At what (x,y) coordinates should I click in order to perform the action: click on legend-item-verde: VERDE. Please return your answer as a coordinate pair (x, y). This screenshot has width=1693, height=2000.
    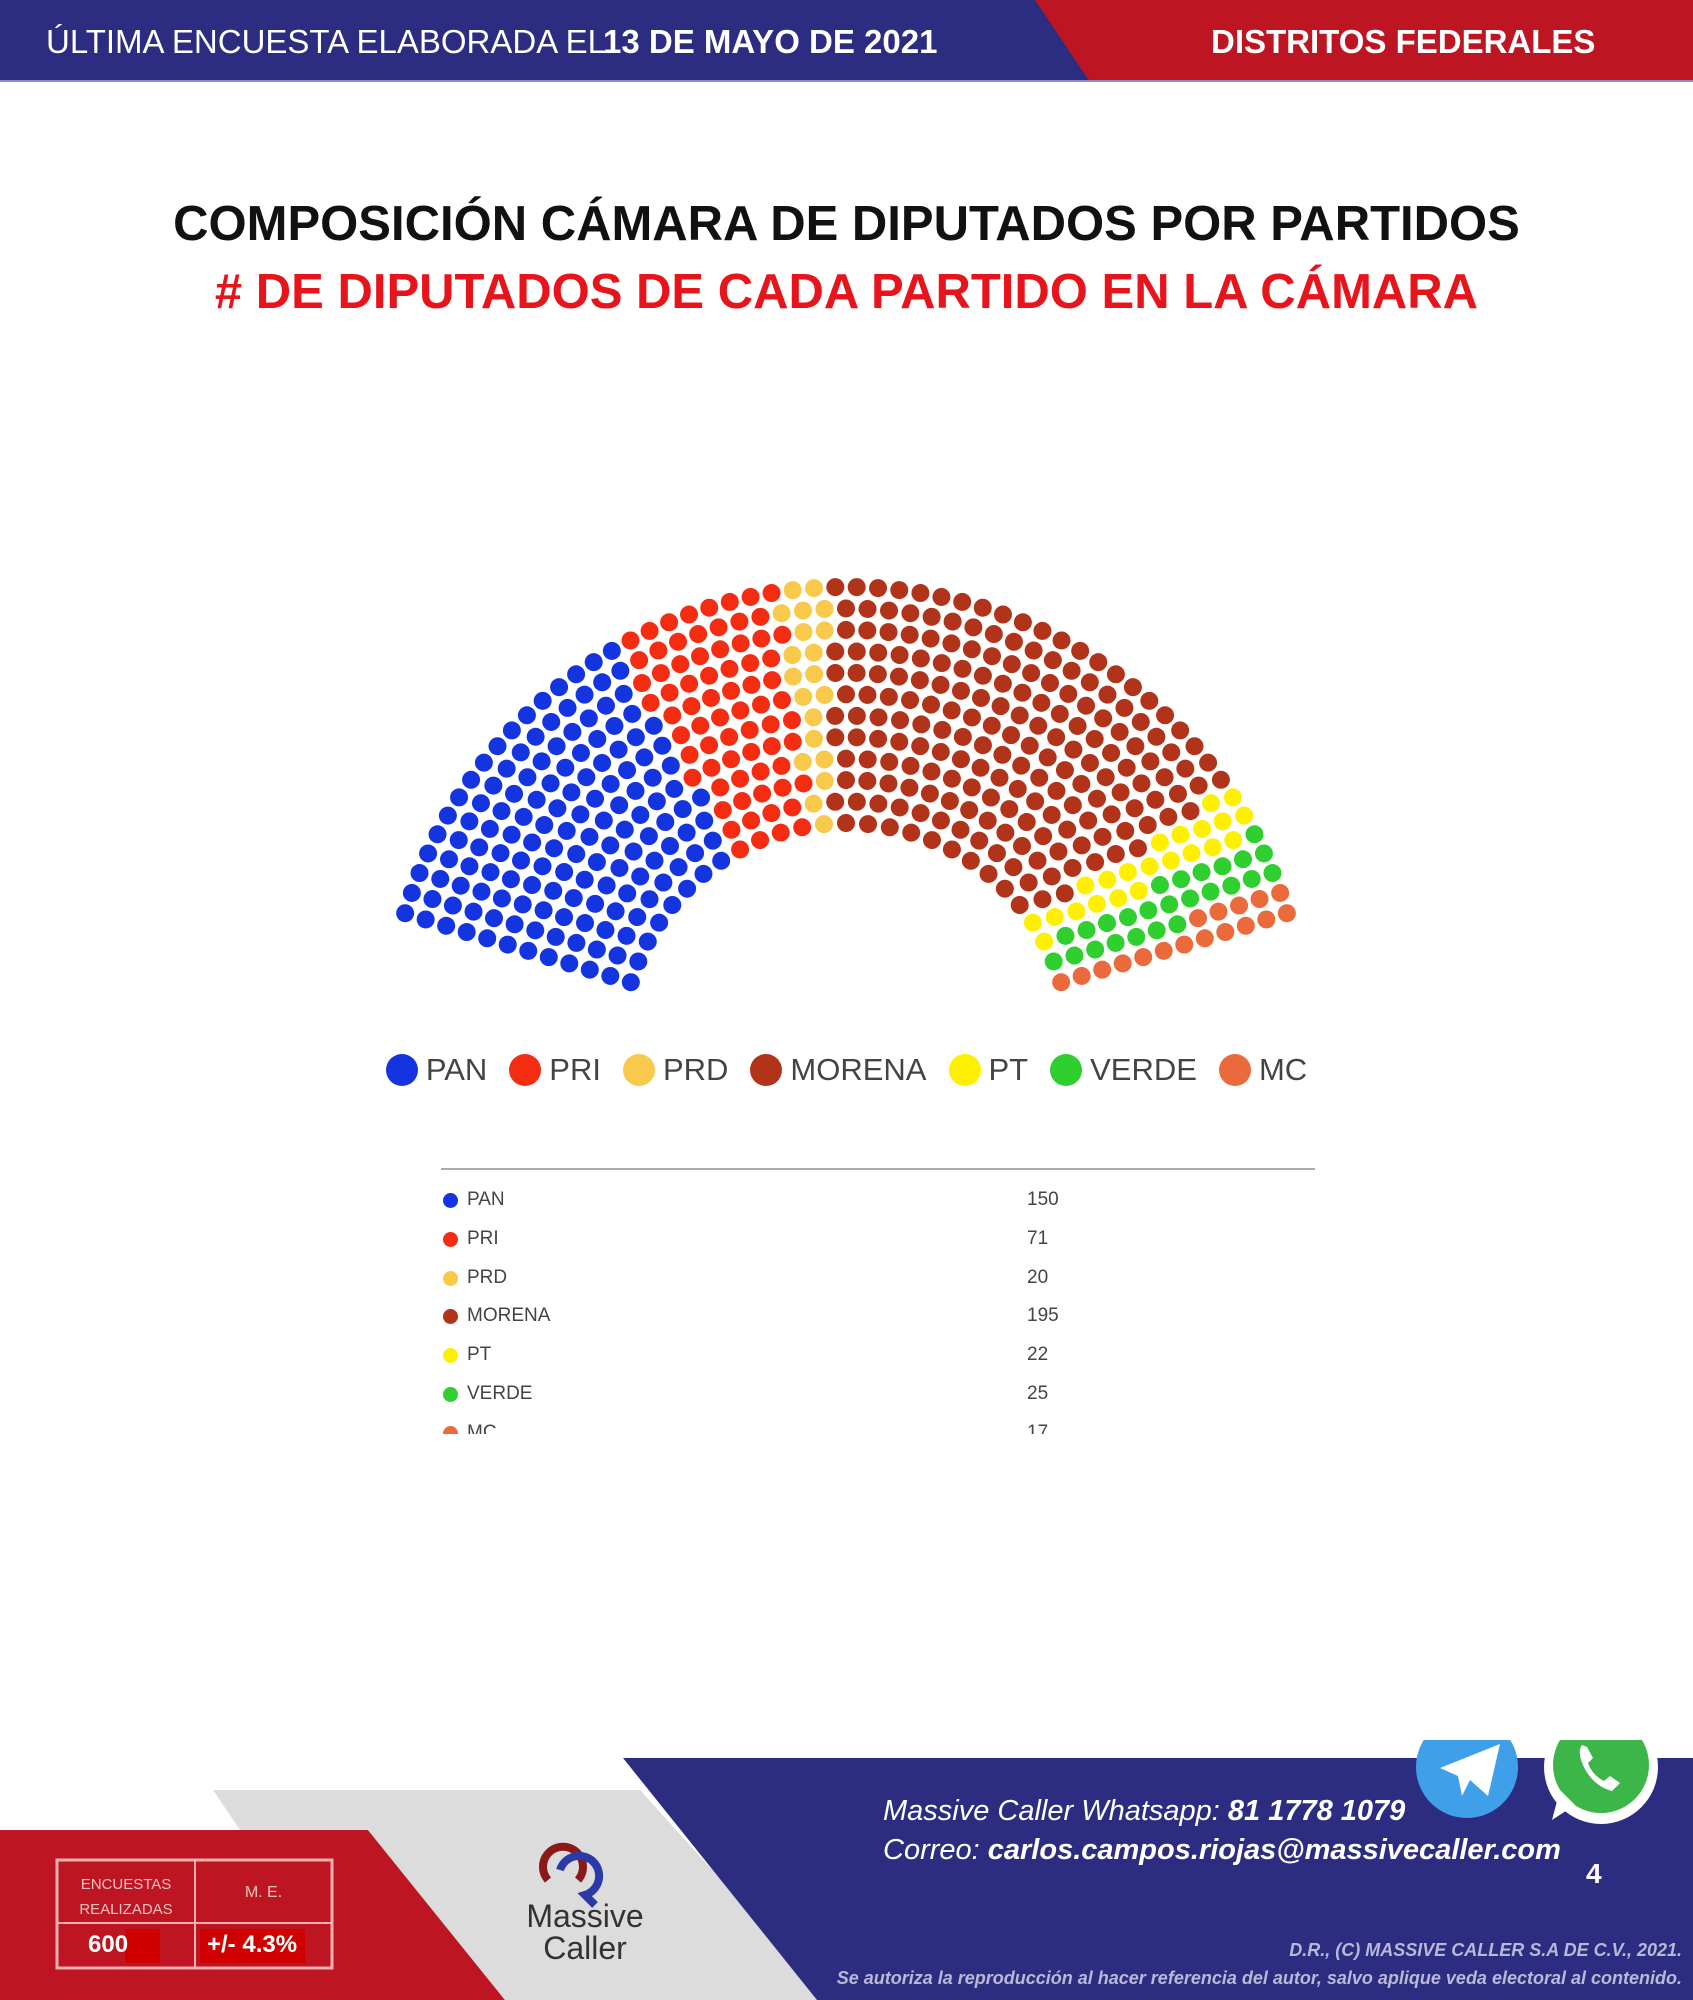
    Looking at the image, I should click on (1123, 1070).